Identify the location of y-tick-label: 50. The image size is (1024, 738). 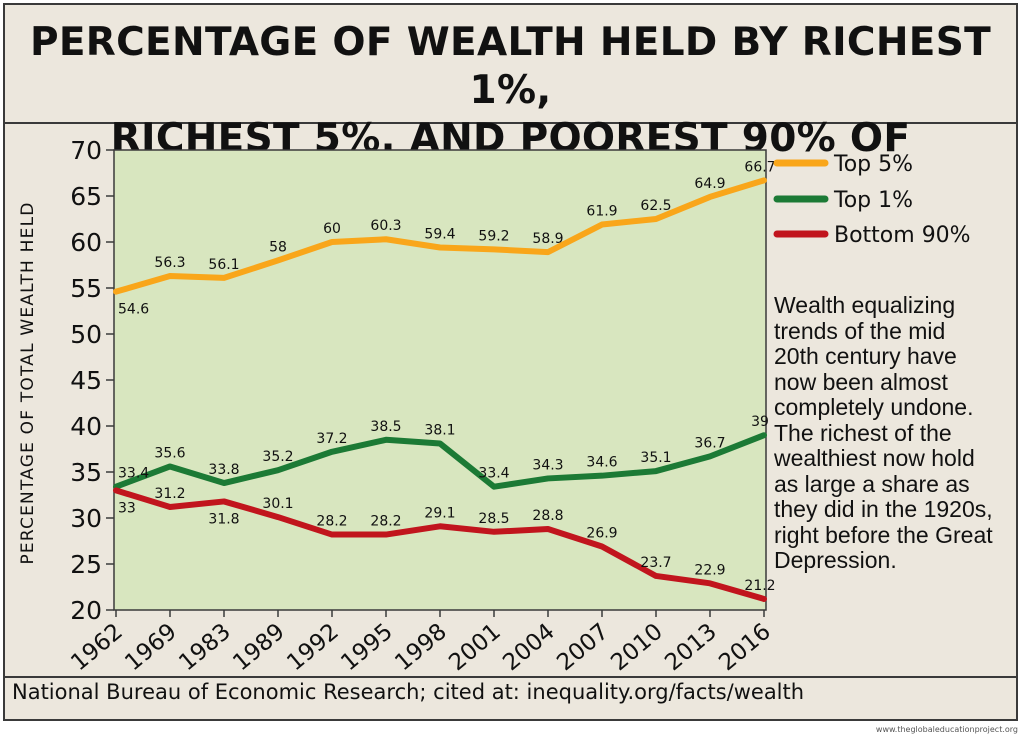
(86, 334).